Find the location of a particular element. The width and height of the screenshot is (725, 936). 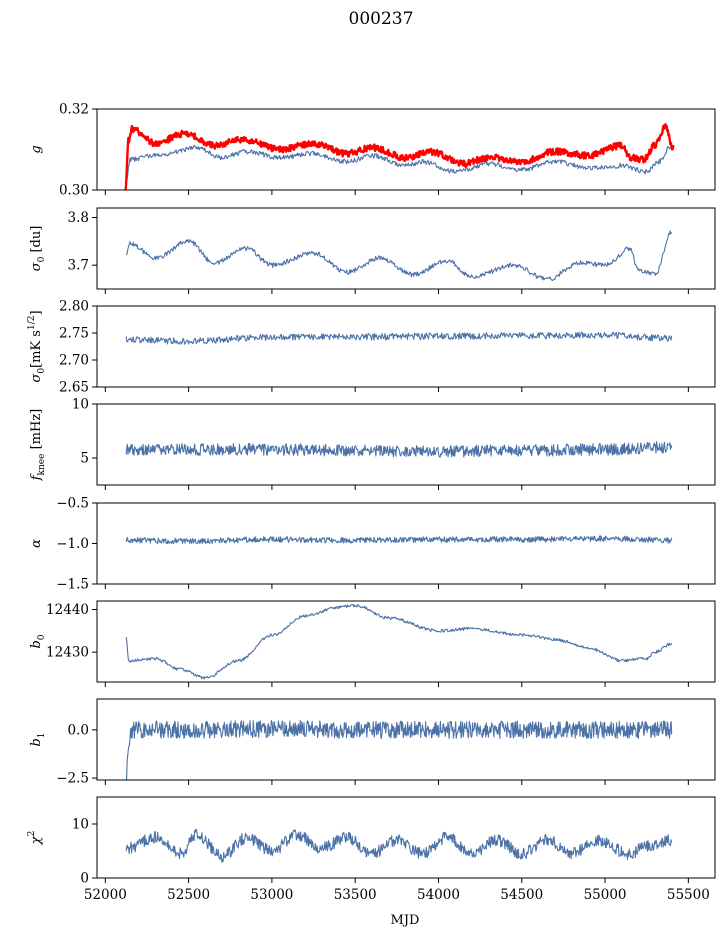

panel-3: 2.65 2.70 2.75 2.80 σ0[mK s1/2] is located at coordinates (371, 347).